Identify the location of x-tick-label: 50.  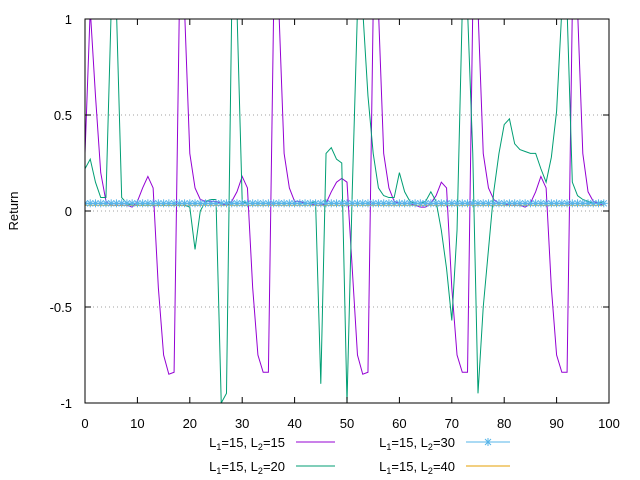
(347, 423).